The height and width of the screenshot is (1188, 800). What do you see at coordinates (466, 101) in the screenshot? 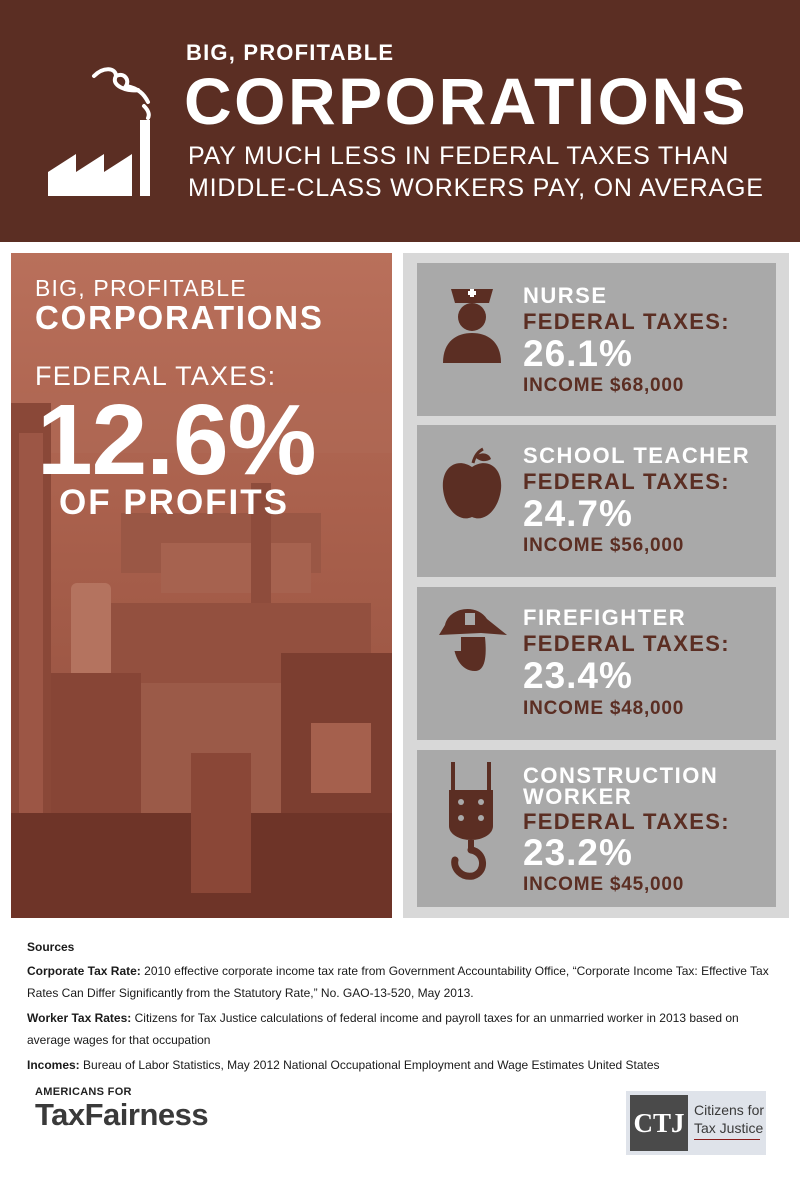
I see `header-title: CORPORATIONS` at bounding box center [466, 101].